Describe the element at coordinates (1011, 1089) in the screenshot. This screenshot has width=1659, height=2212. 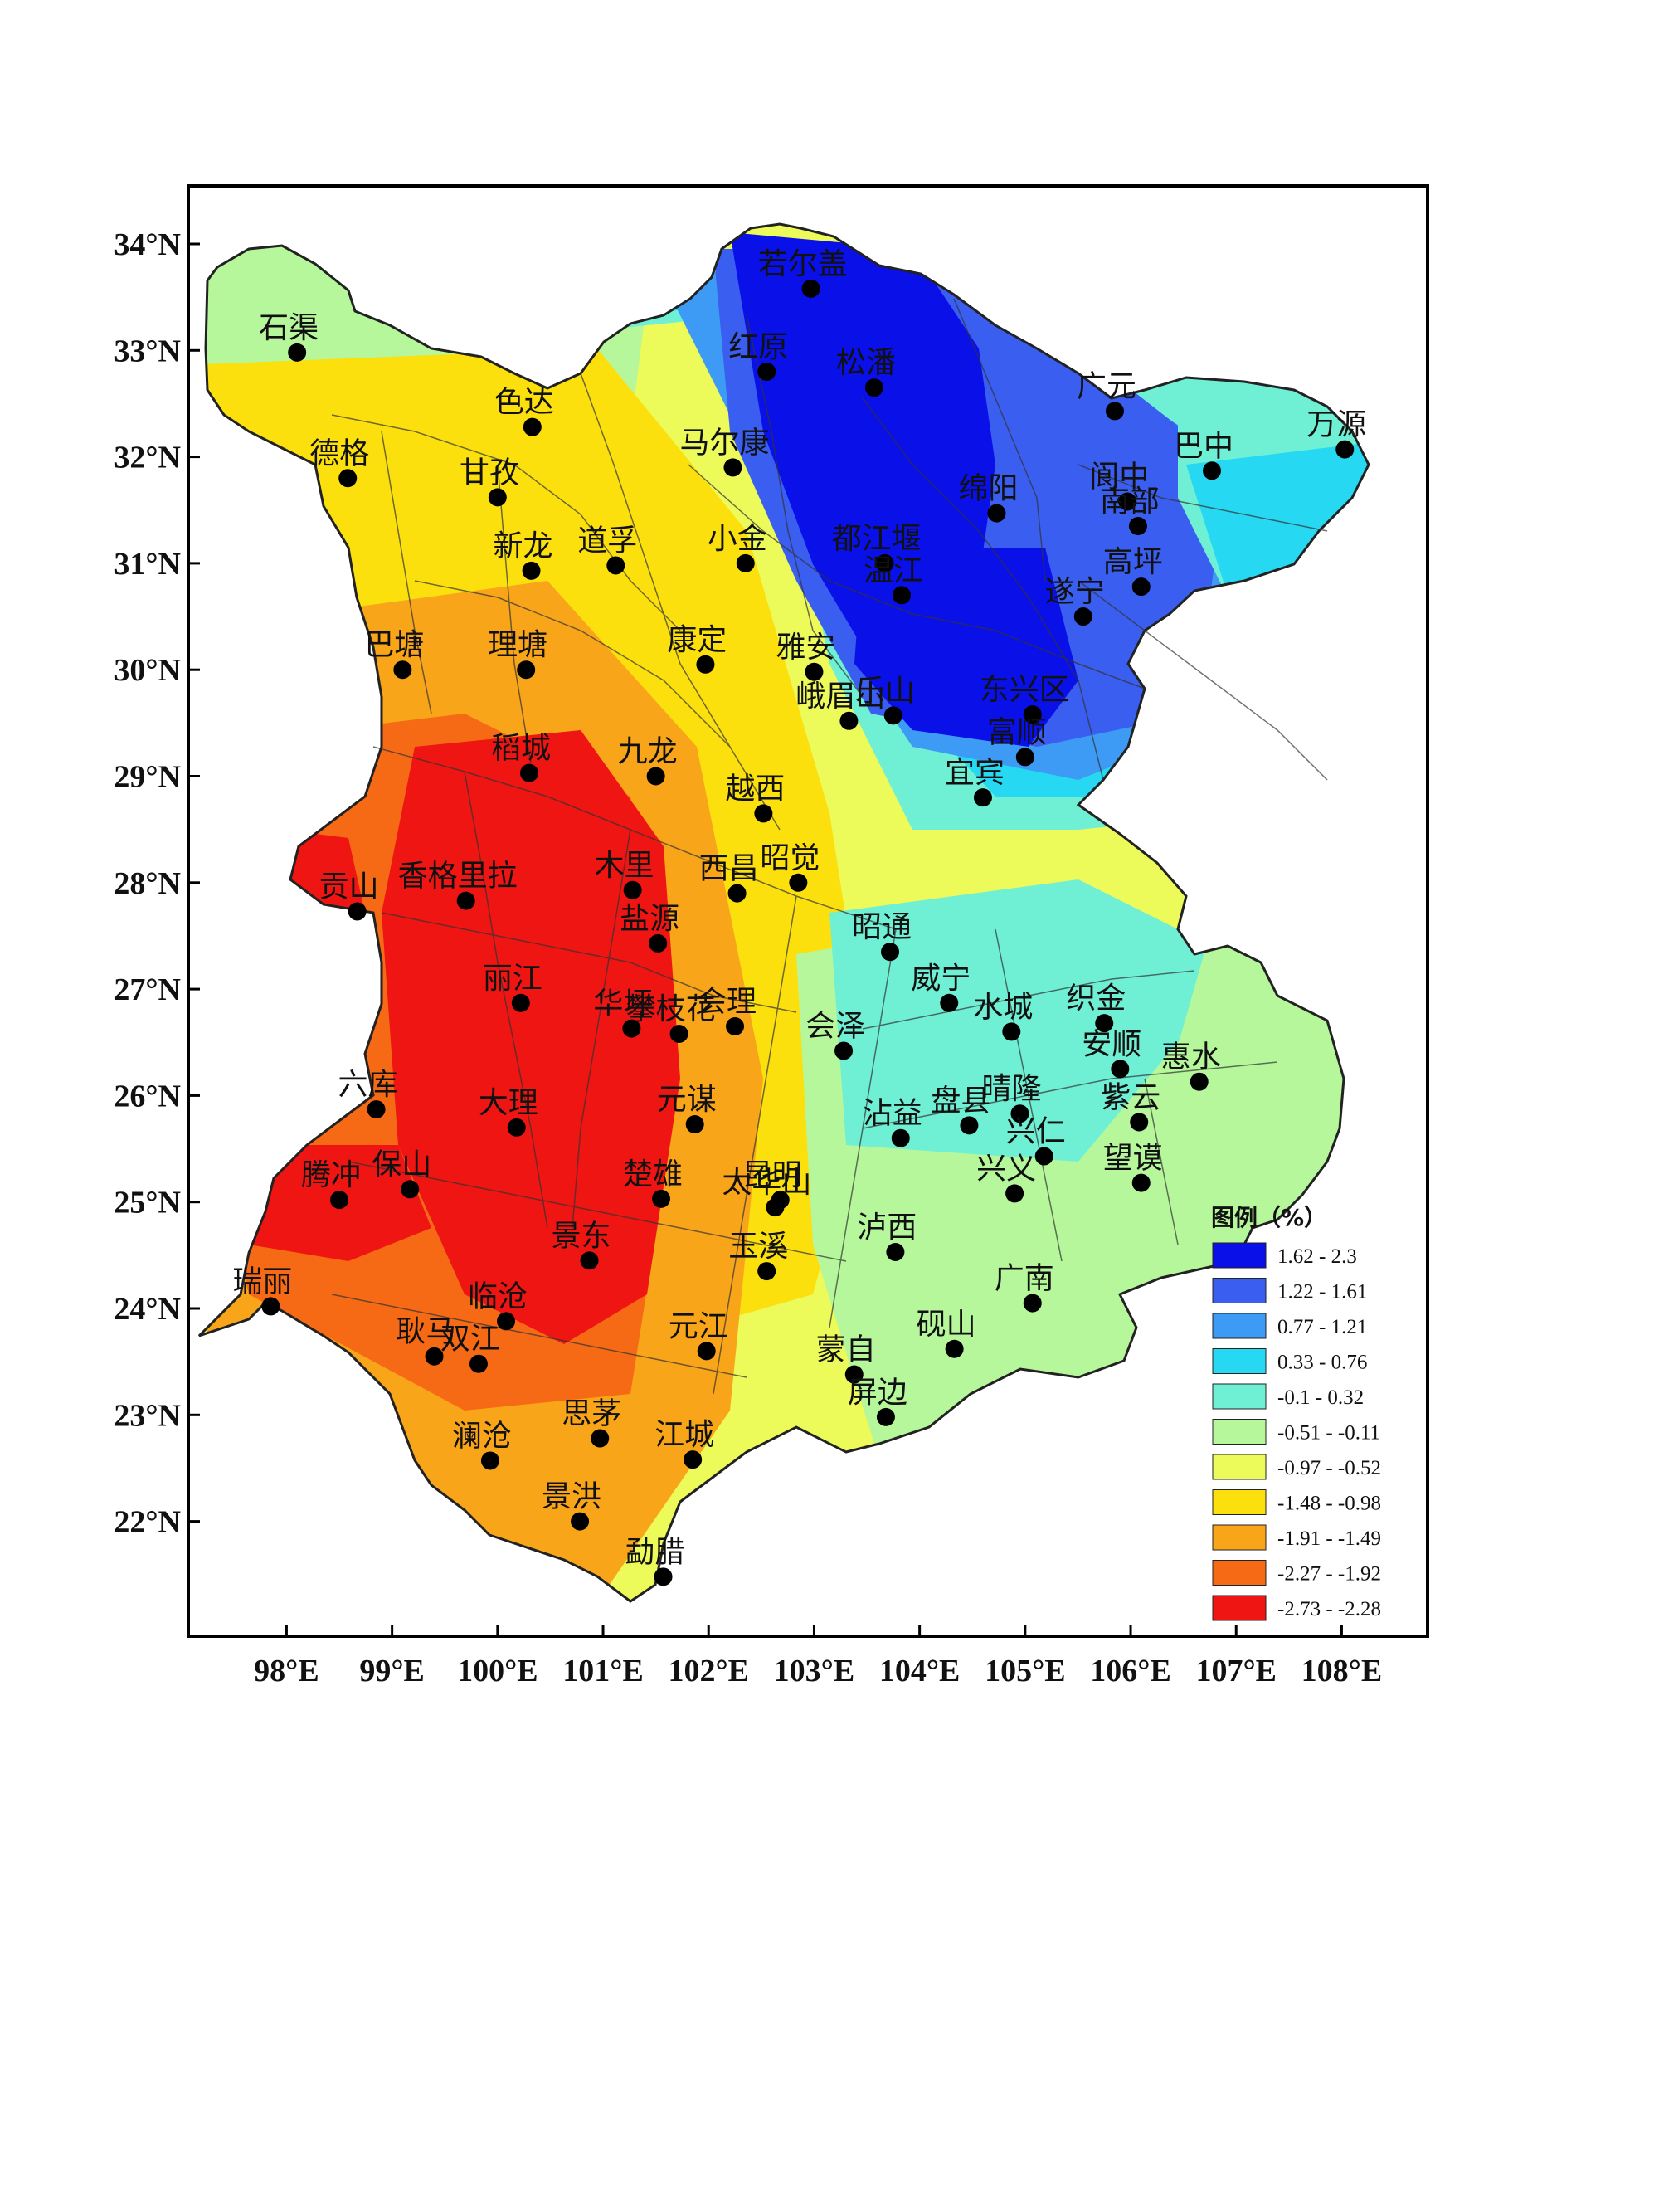
I see `station-label: 晴隆` at that location.